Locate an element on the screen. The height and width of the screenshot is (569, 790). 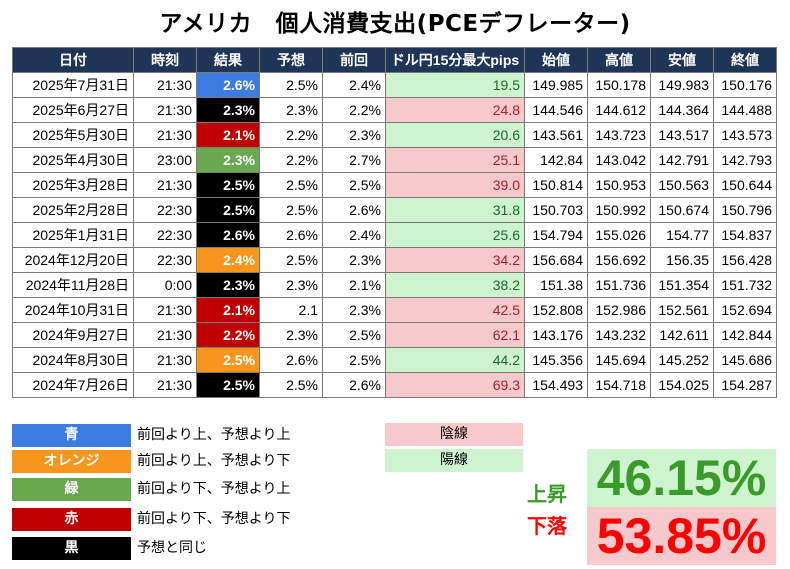
time-cell: 23:00 is located at coordinates (165, 160).